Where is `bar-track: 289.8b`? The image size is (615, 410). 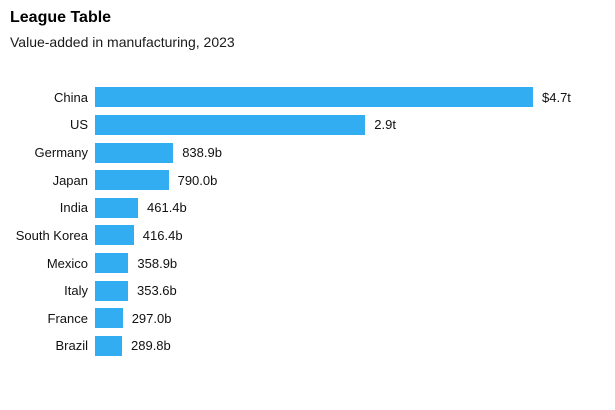 bar-track: 289.8b is located at coordinates (133, 345).